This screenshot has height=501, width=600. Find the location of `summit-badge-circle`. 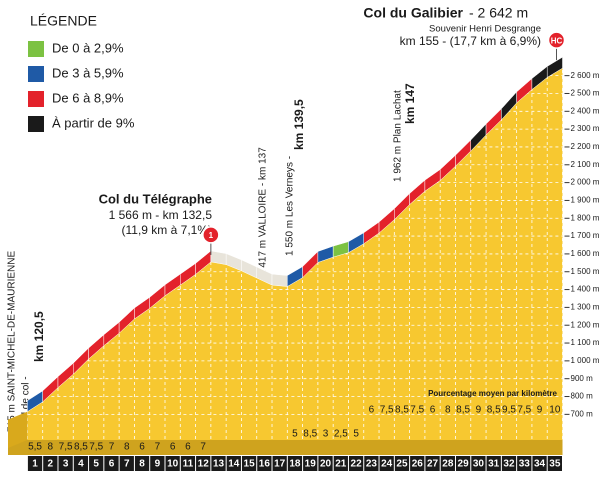

summit-badge-circle is located at coordinates (556, 40).